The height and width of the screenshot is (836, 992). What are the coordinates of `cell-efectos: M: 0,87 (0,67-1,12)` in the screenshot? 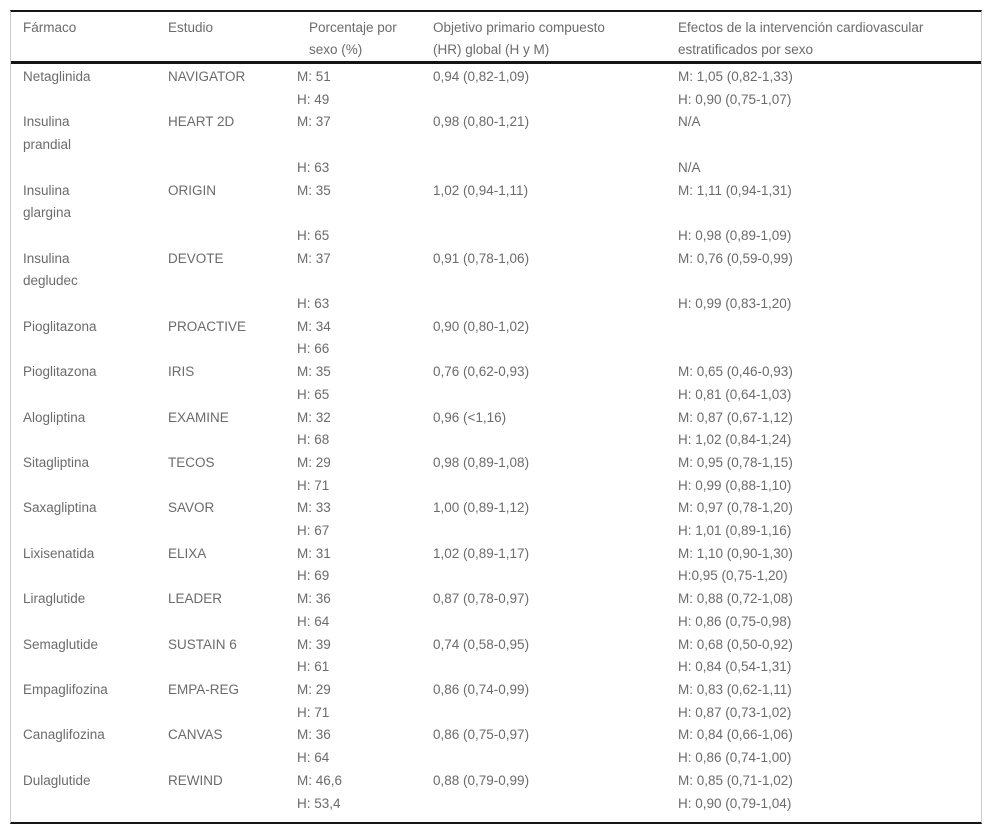 It's located at (735, 417).